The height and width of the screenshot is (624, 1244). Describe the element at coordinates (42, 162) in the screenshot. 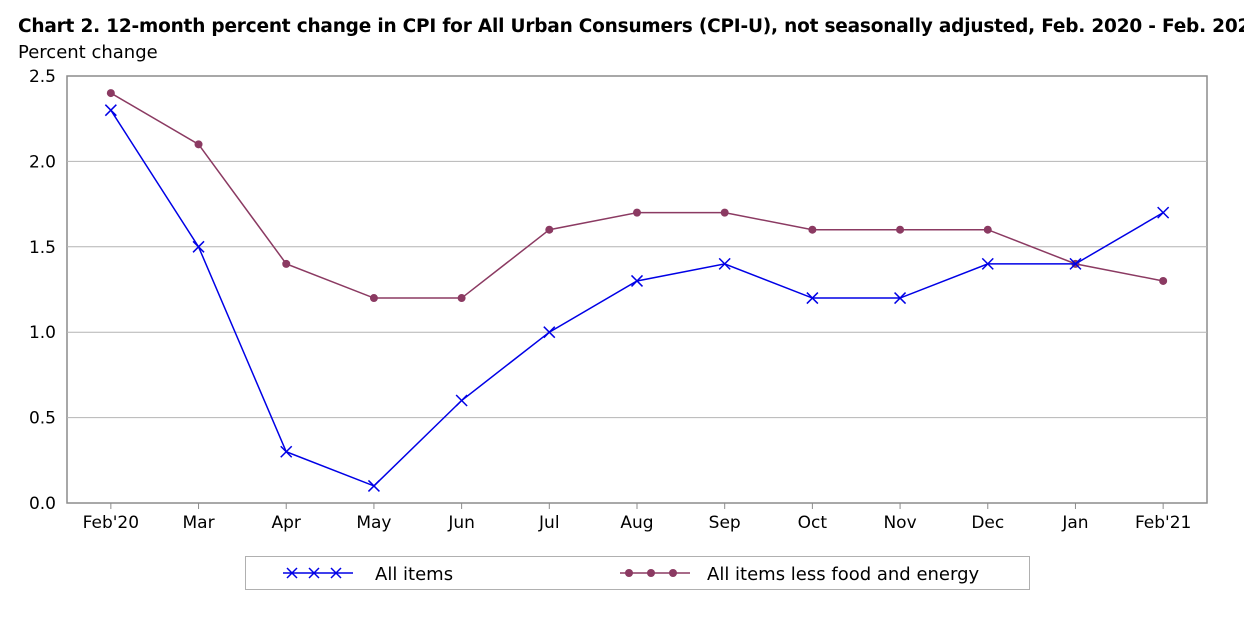

I see `y-tick-label: 2.0` at that location.